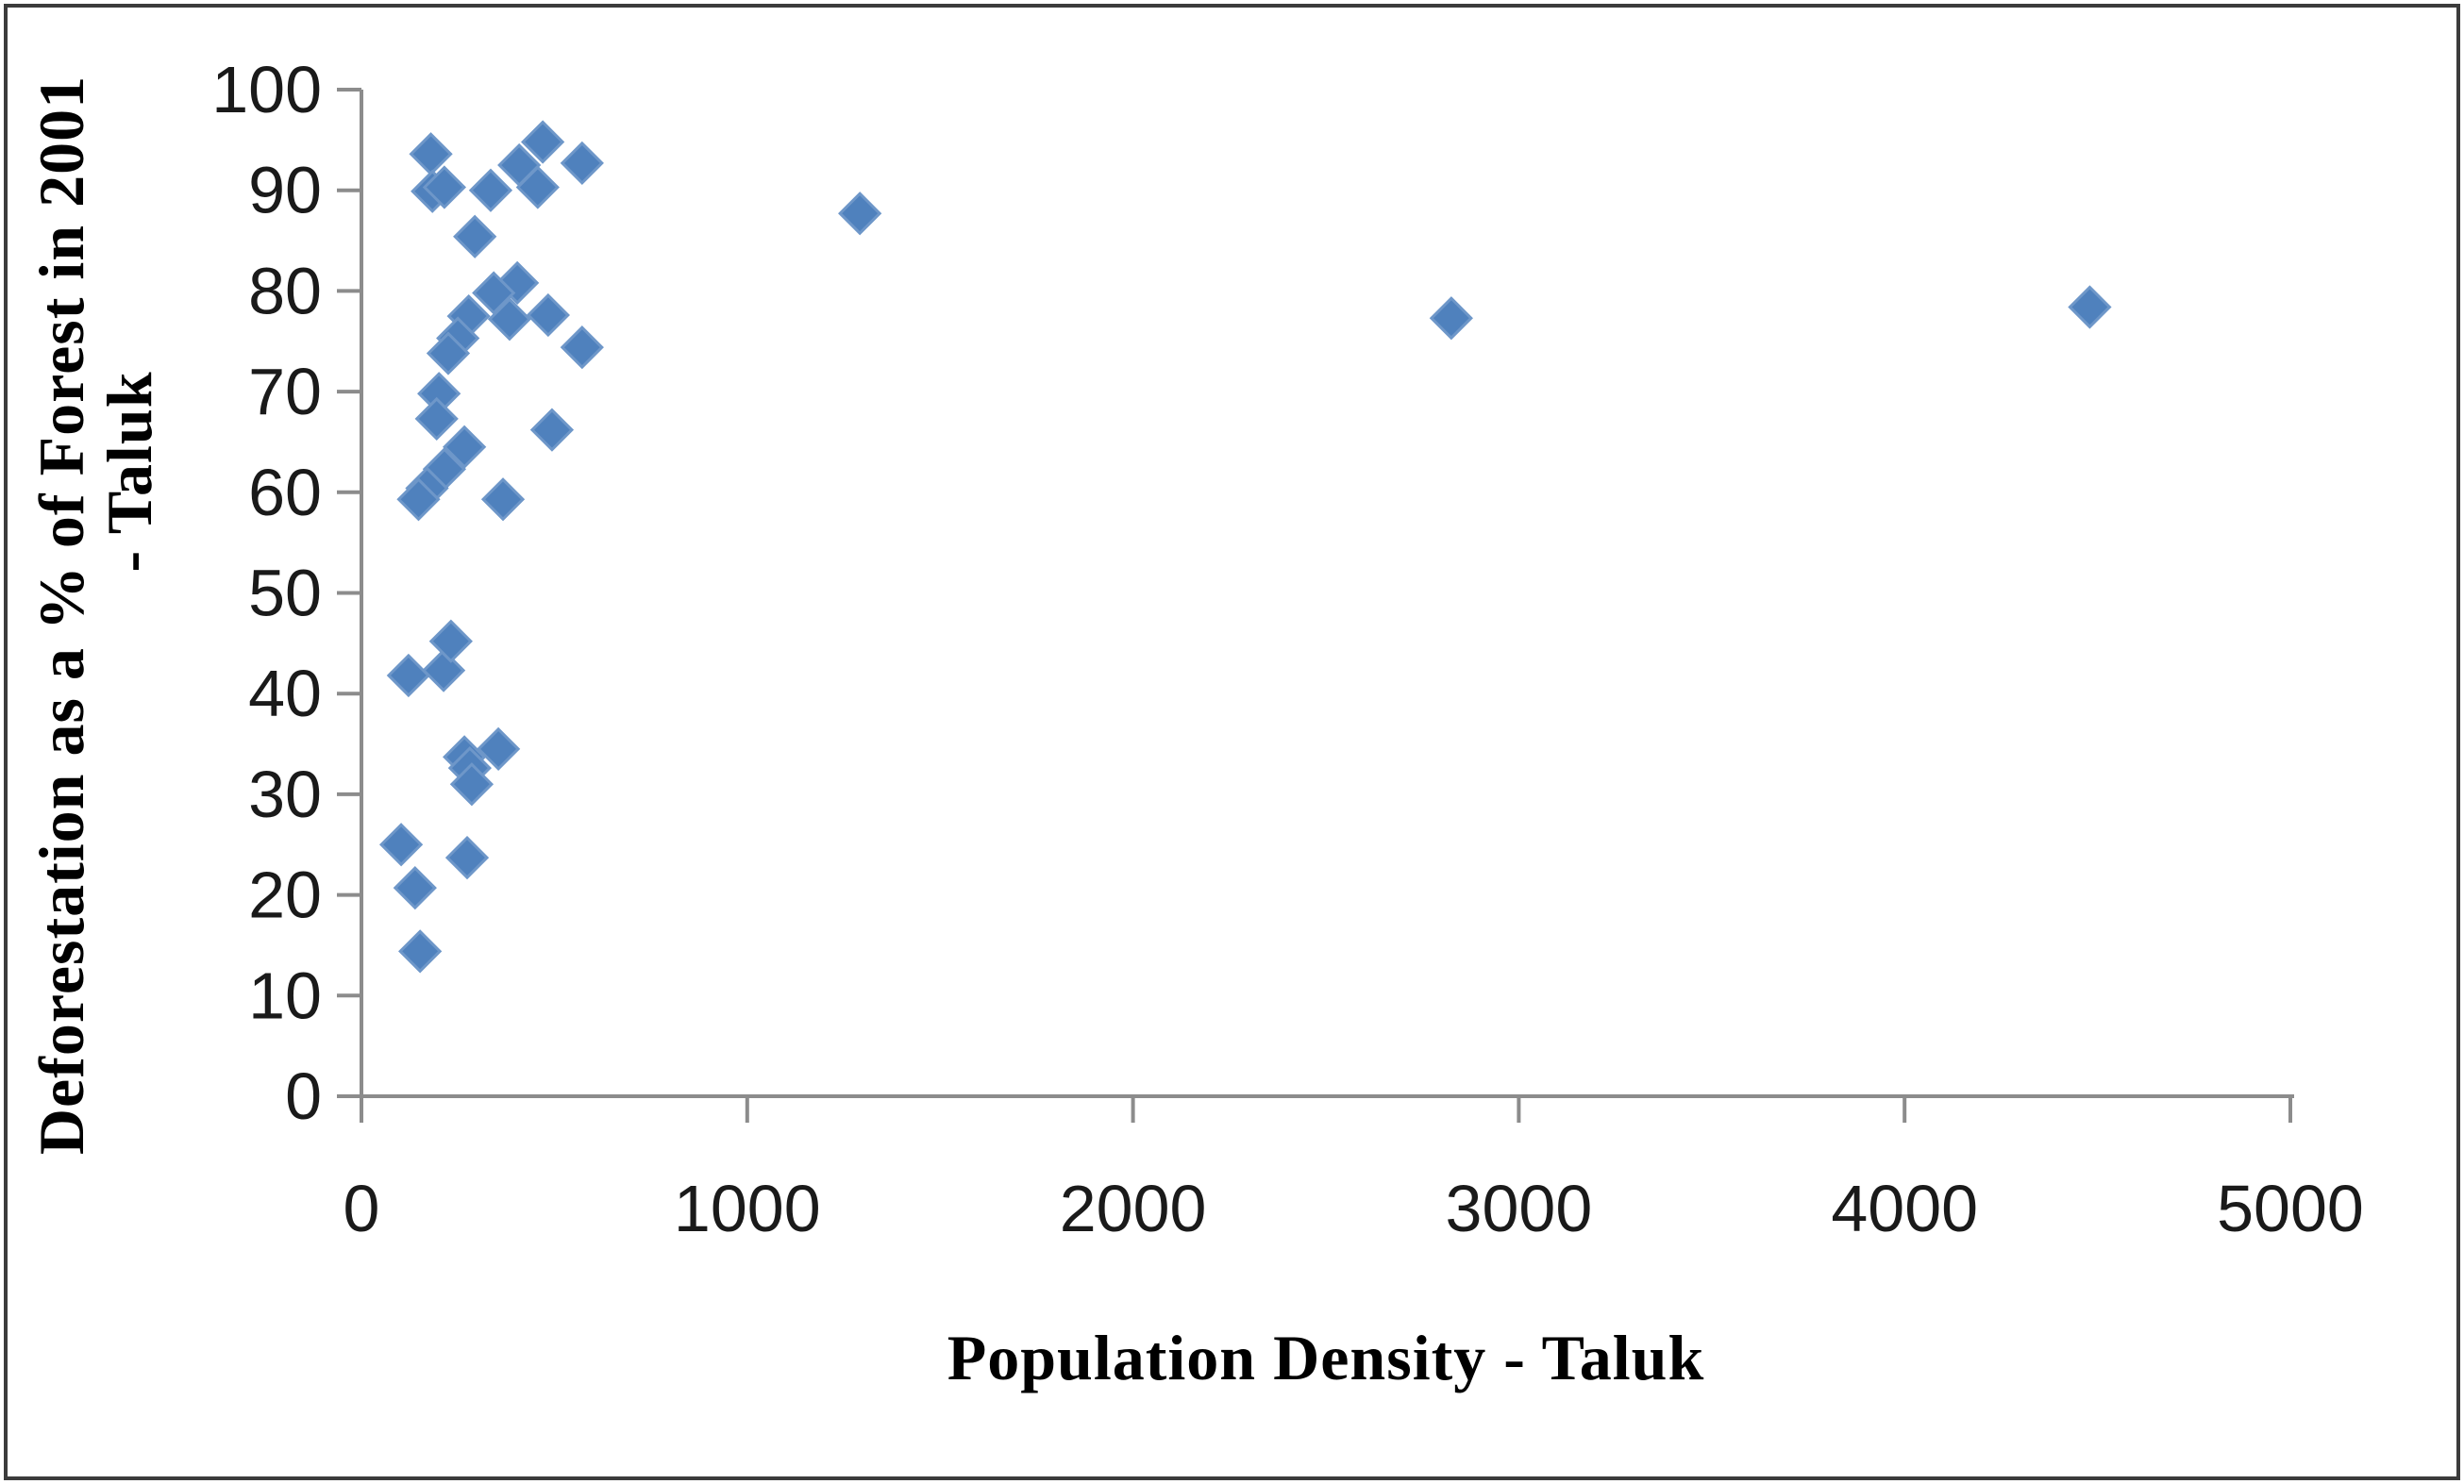 The height and width of the screenshot is (1484, 2464). Describe the element at coordinates (362, 1208) in the screenshot. I see `x-tick-label: 0` at that location.